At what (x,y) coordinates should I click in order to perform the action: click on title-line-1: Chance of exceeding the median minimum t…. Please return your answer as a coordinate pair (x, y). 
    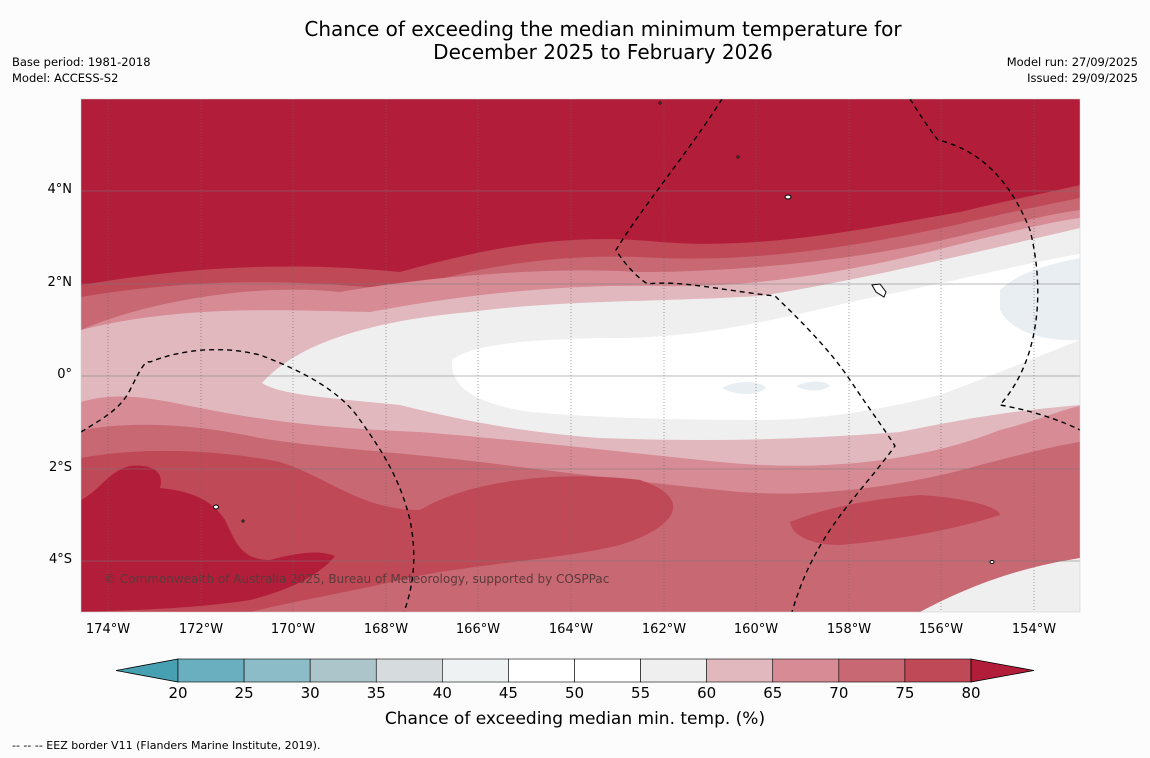
    Looking at the image, I should click on (603, 29).